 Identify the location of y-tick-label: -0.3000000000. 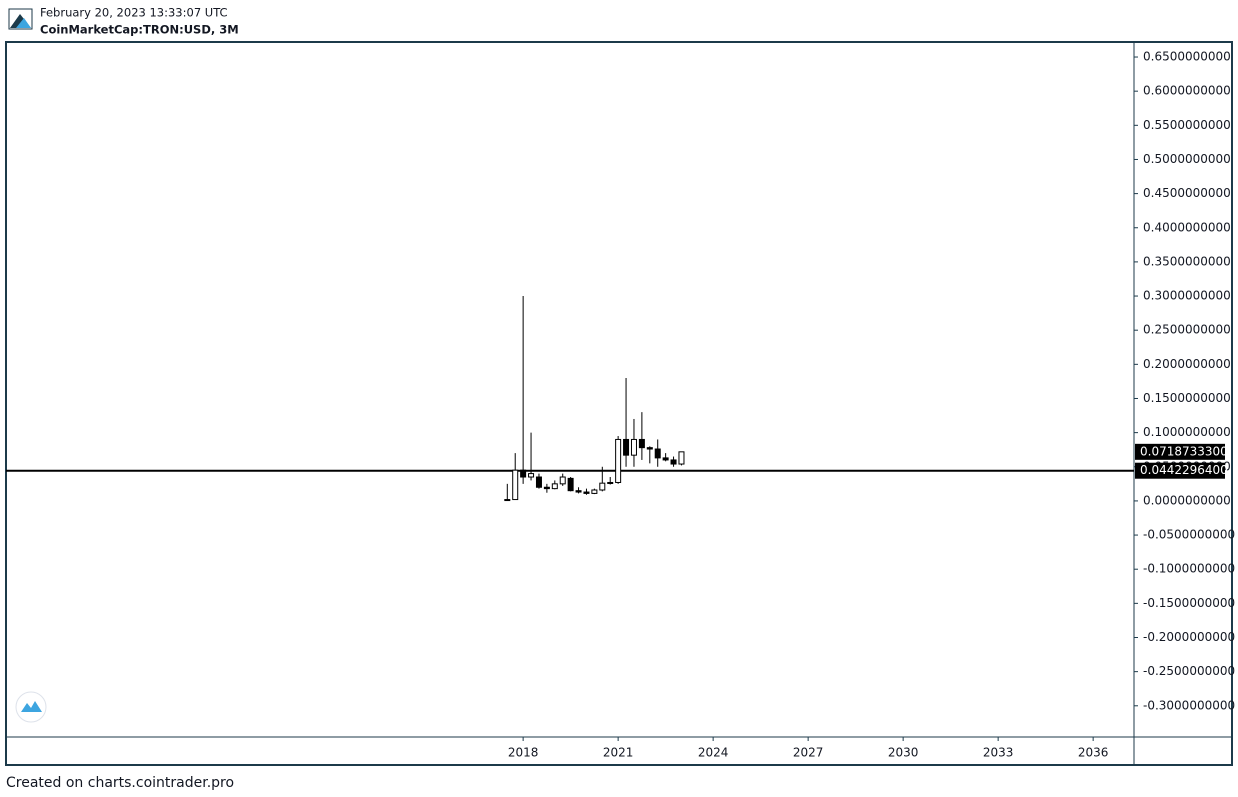
(1189, 705).